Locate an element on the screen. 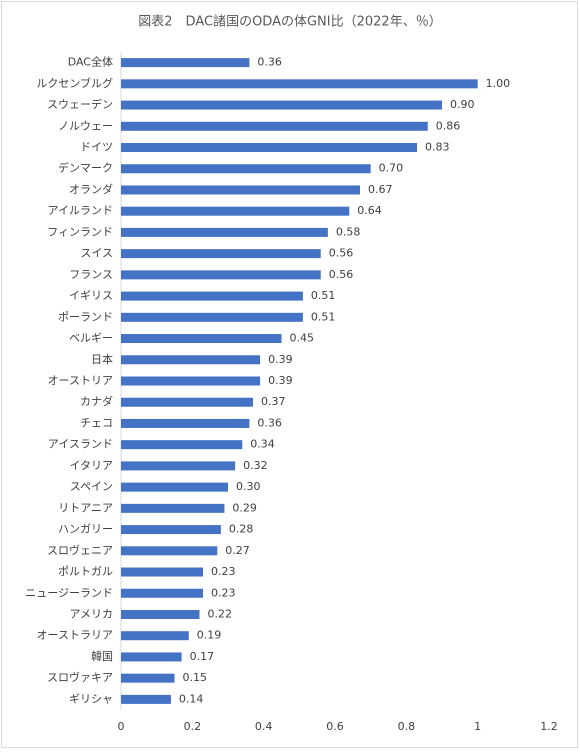  value-label: 0.32 is located at coordinates (255, 465).